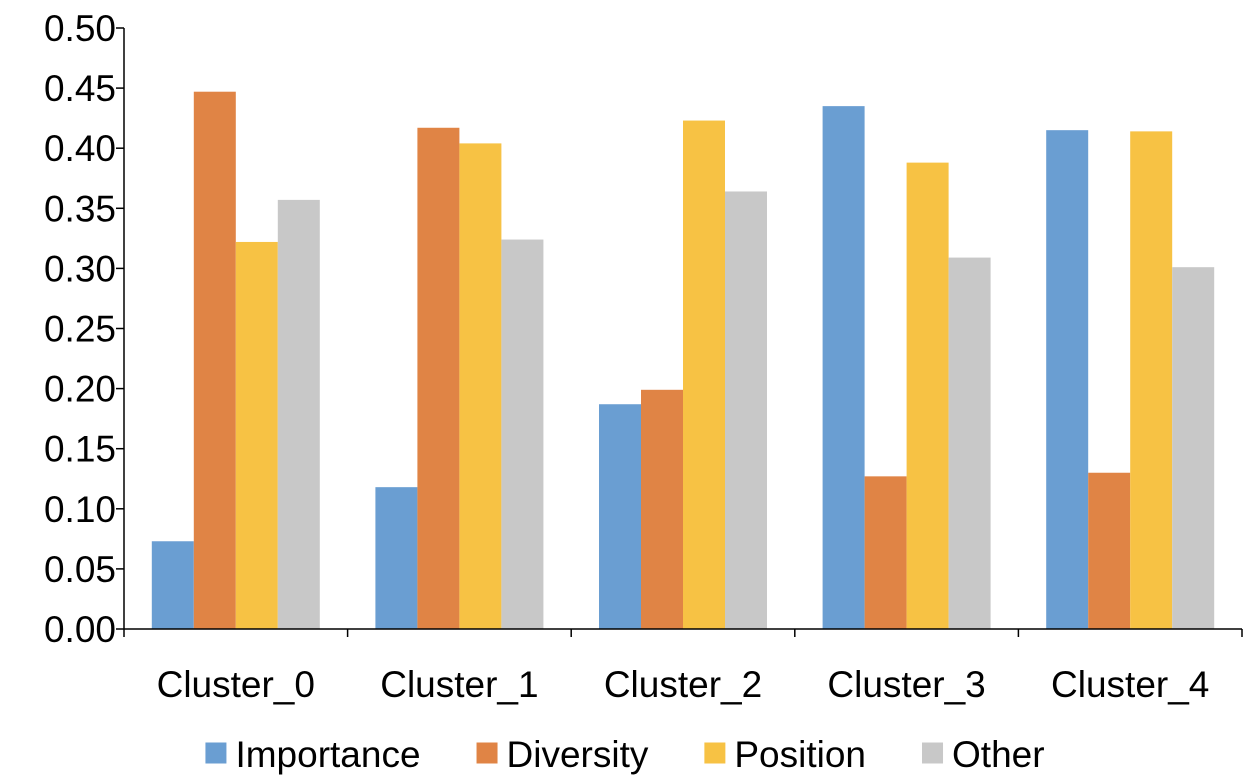 The height and width of the screenshot is (778, 1250). I want to click on legend-swatch-diversity, so click(487, 753).